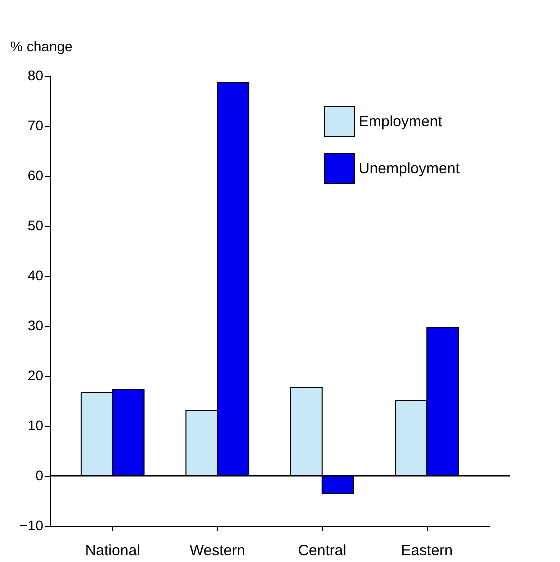  I want to click on x-tick-label: Western, so click(218, 551).